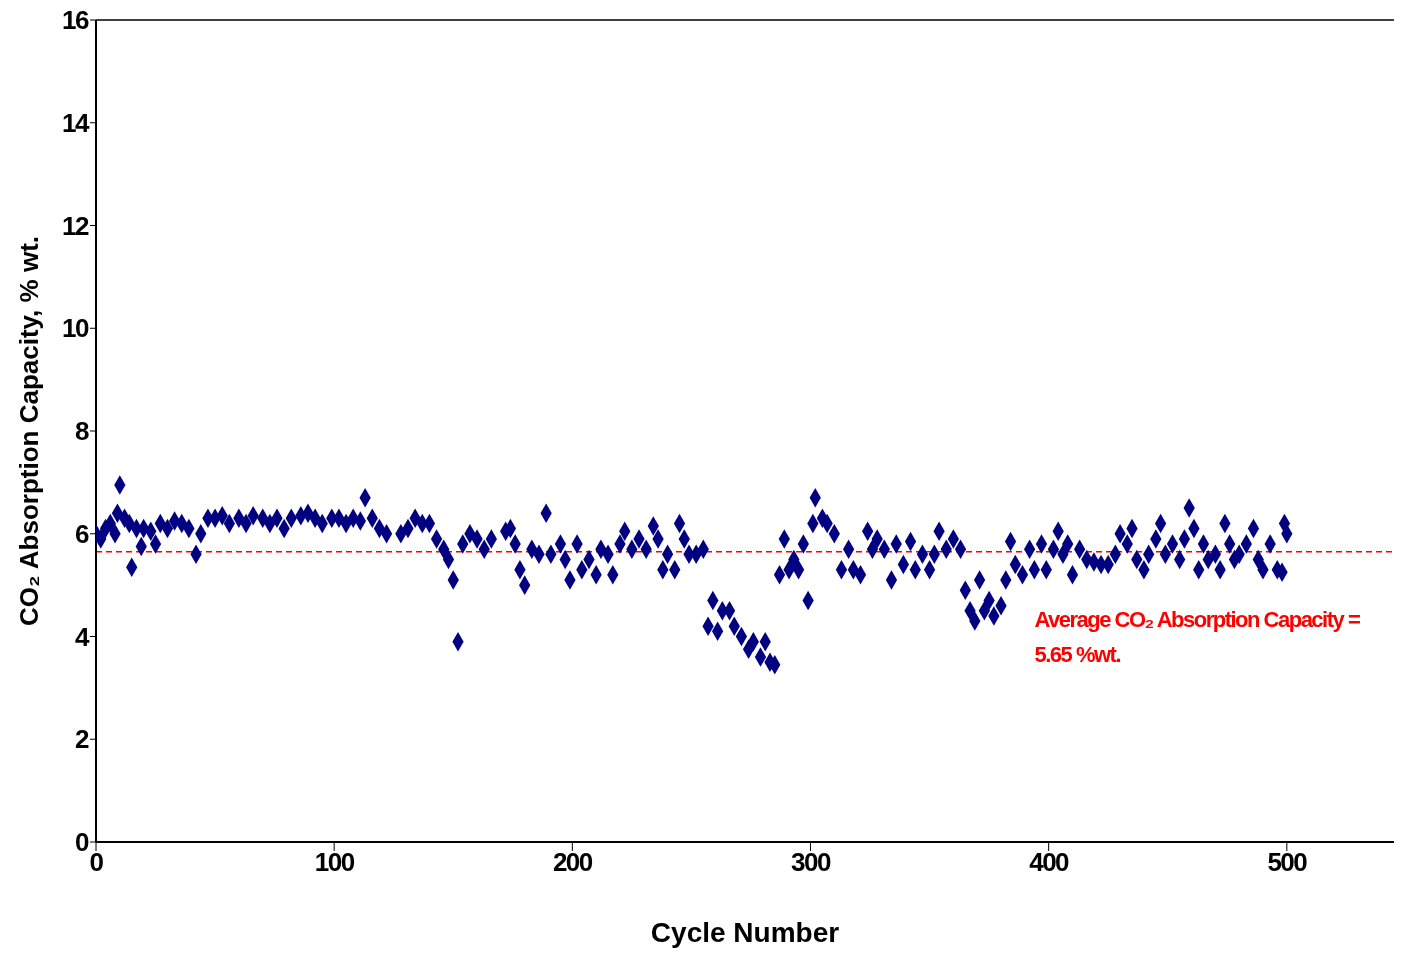  I want to click on y-tick-label: 0, so click(82, 842).